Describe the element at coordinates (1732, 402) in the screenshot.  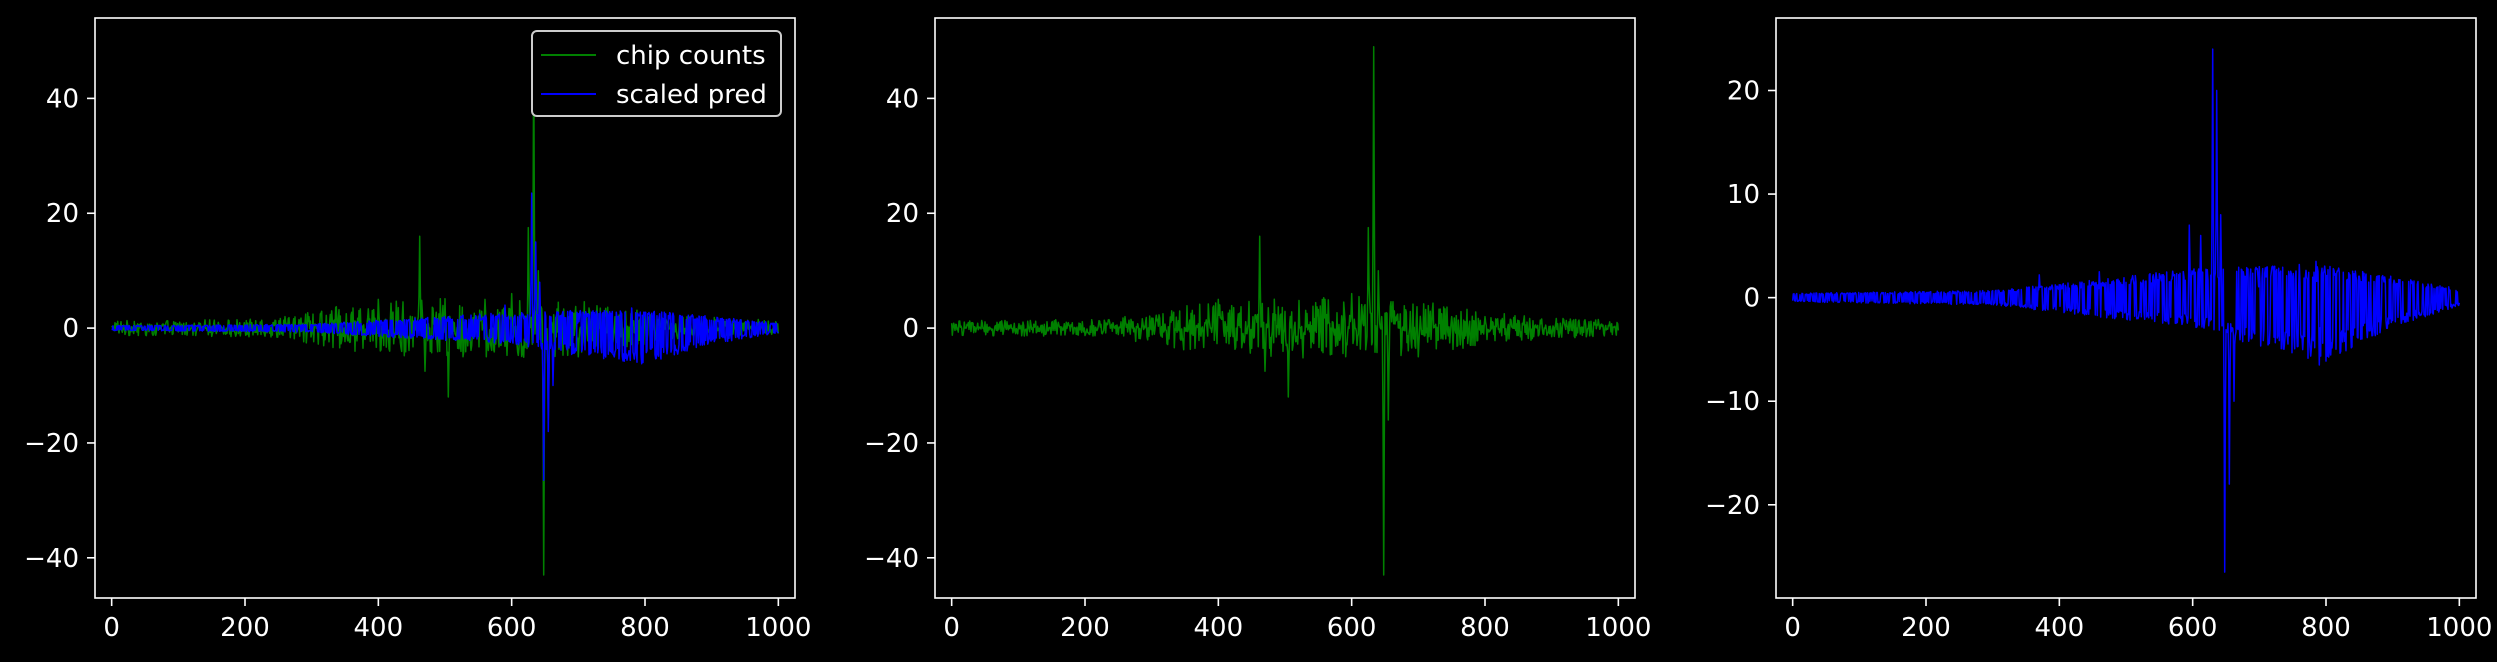
I see `y-tick-label: −10` at that location.